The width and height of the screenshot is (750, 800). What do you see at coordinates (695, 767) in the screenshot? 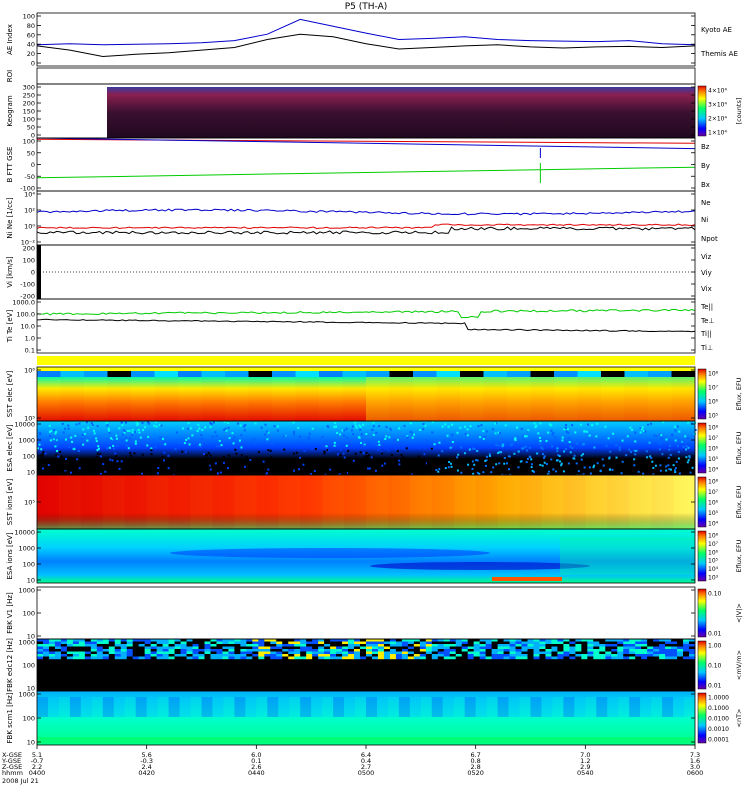
I see `xtick-label-z: 3.0` at bounding box center [695, 767].